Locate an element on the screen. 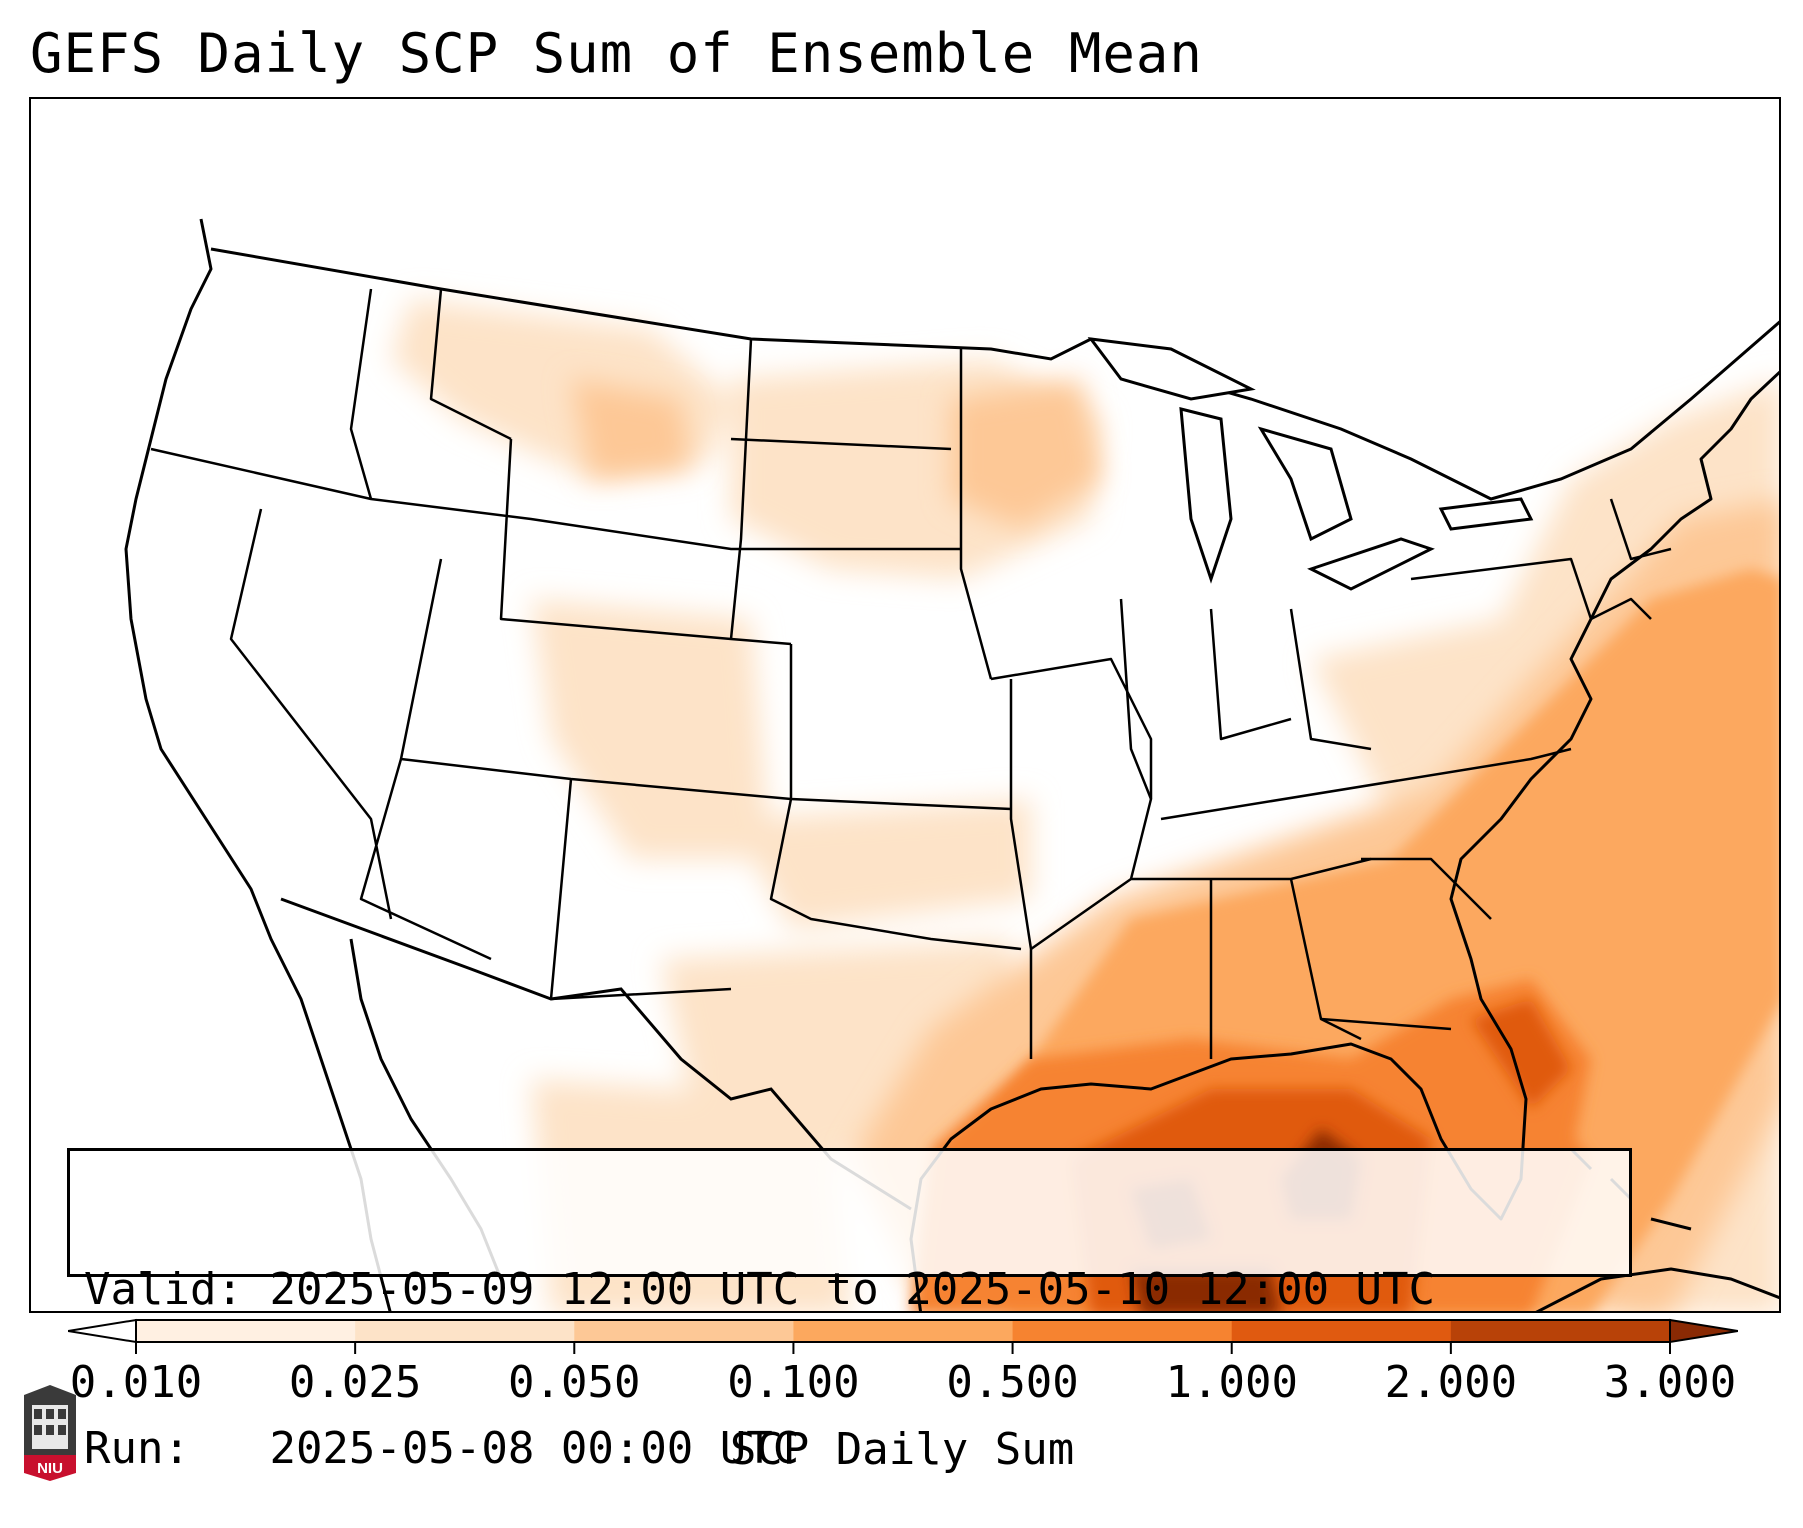 The image size is (1803, 1528). state-pennsylvania-ny is located at coordinates (1501, 588).